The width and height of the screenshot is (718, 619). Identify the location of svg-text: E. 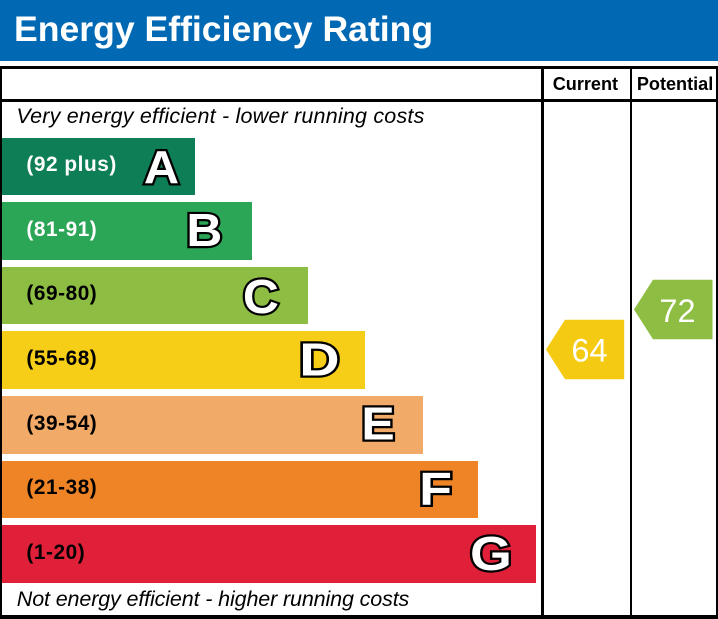
(377, 423).